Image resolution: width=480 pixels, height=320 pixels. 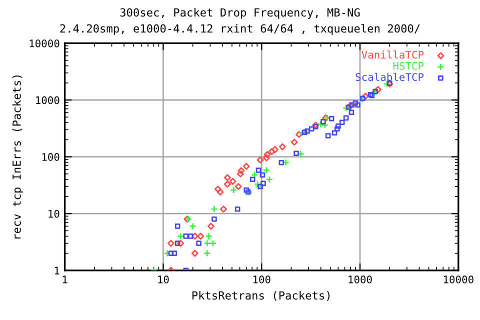 I want to click on chart-subtitle: 2.4.20smp, e1000-4.4.12 rxint 64/64 , txqueuelen 2000/, so click(x=240, y=29).